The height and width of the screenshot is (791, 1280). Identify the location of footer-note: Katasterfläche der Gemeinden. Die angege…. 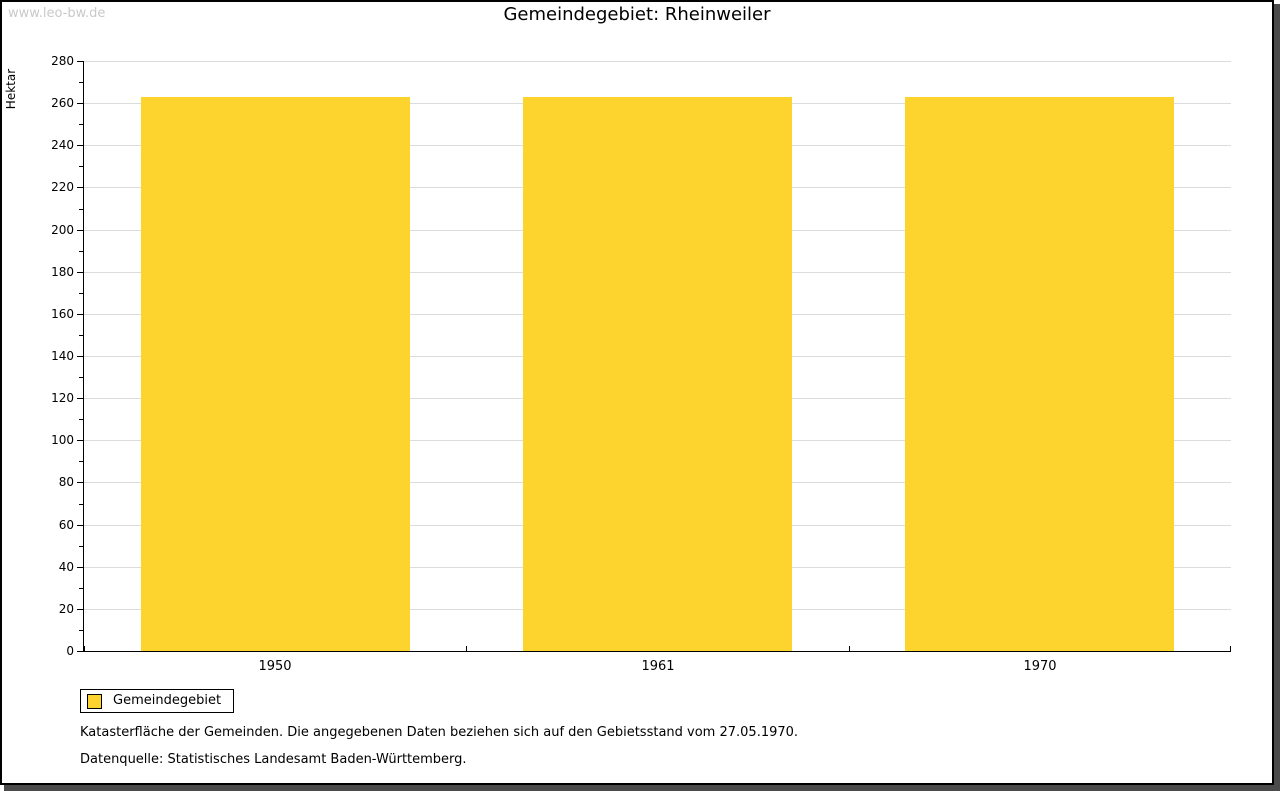
(439, 732).